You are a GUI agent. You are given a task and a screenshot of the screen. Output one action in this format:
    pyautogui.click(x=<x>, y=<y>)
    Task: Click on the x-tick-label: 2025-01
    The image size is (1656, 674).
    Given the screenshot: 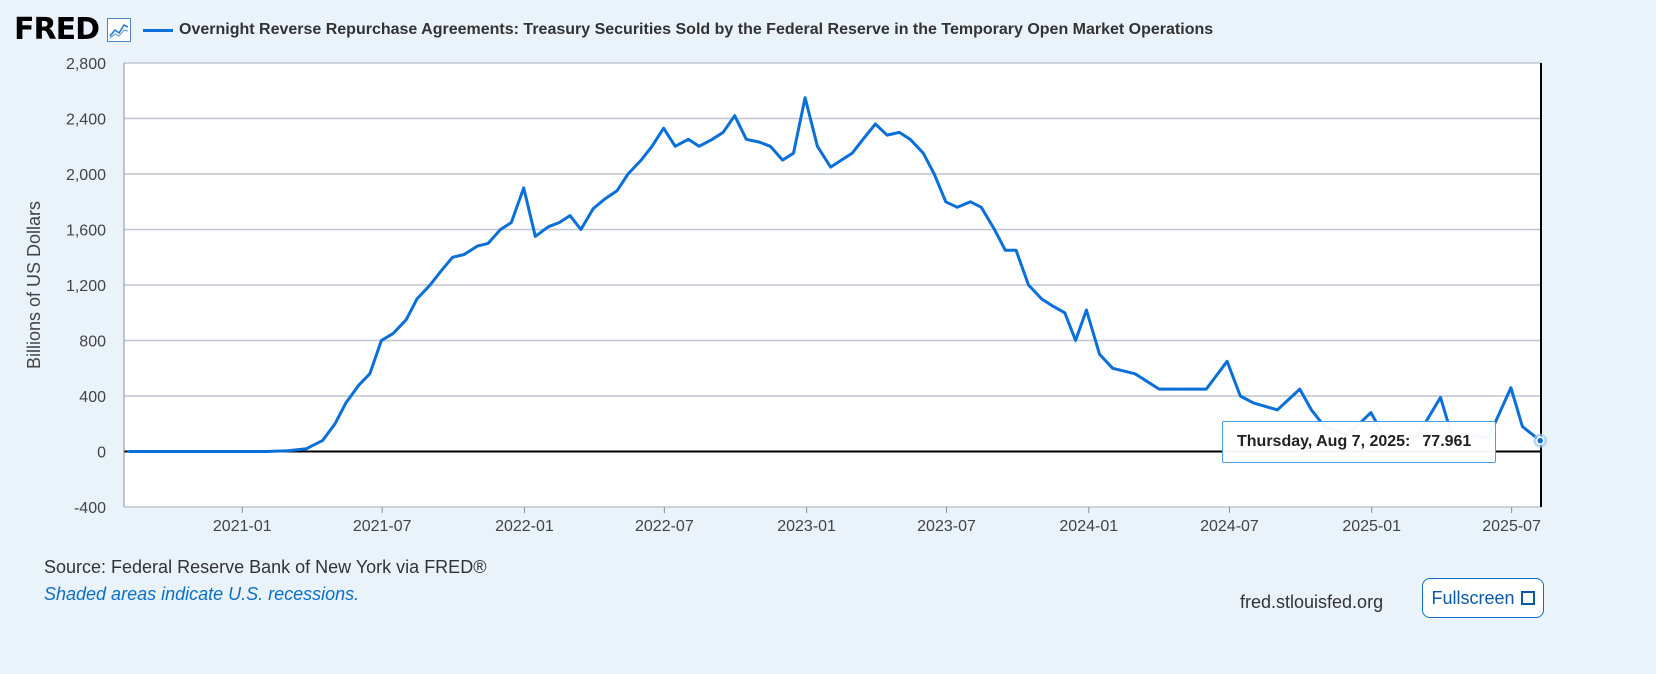 What is the action you would take?
    pyautogui.click(x=1371, y=526)
    